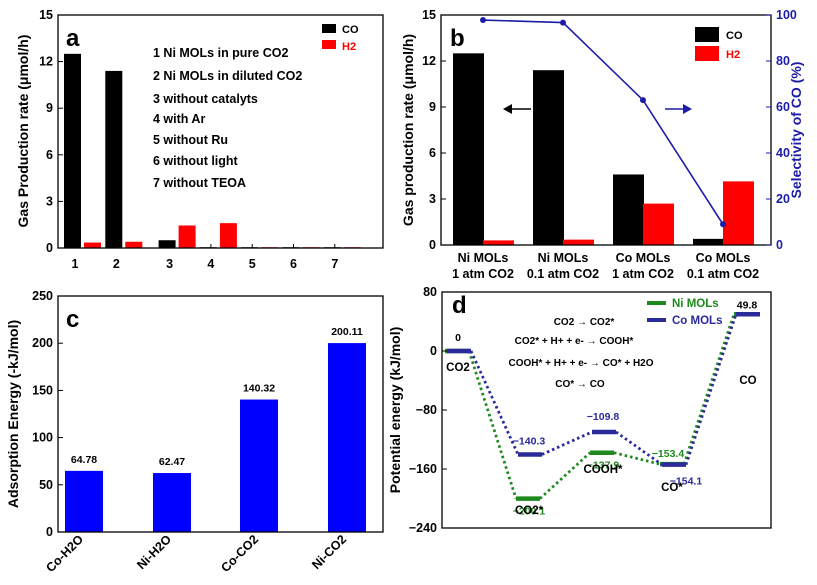  I want to click on panel-a-note-7: 7 without TEOA, so click(199, 183).